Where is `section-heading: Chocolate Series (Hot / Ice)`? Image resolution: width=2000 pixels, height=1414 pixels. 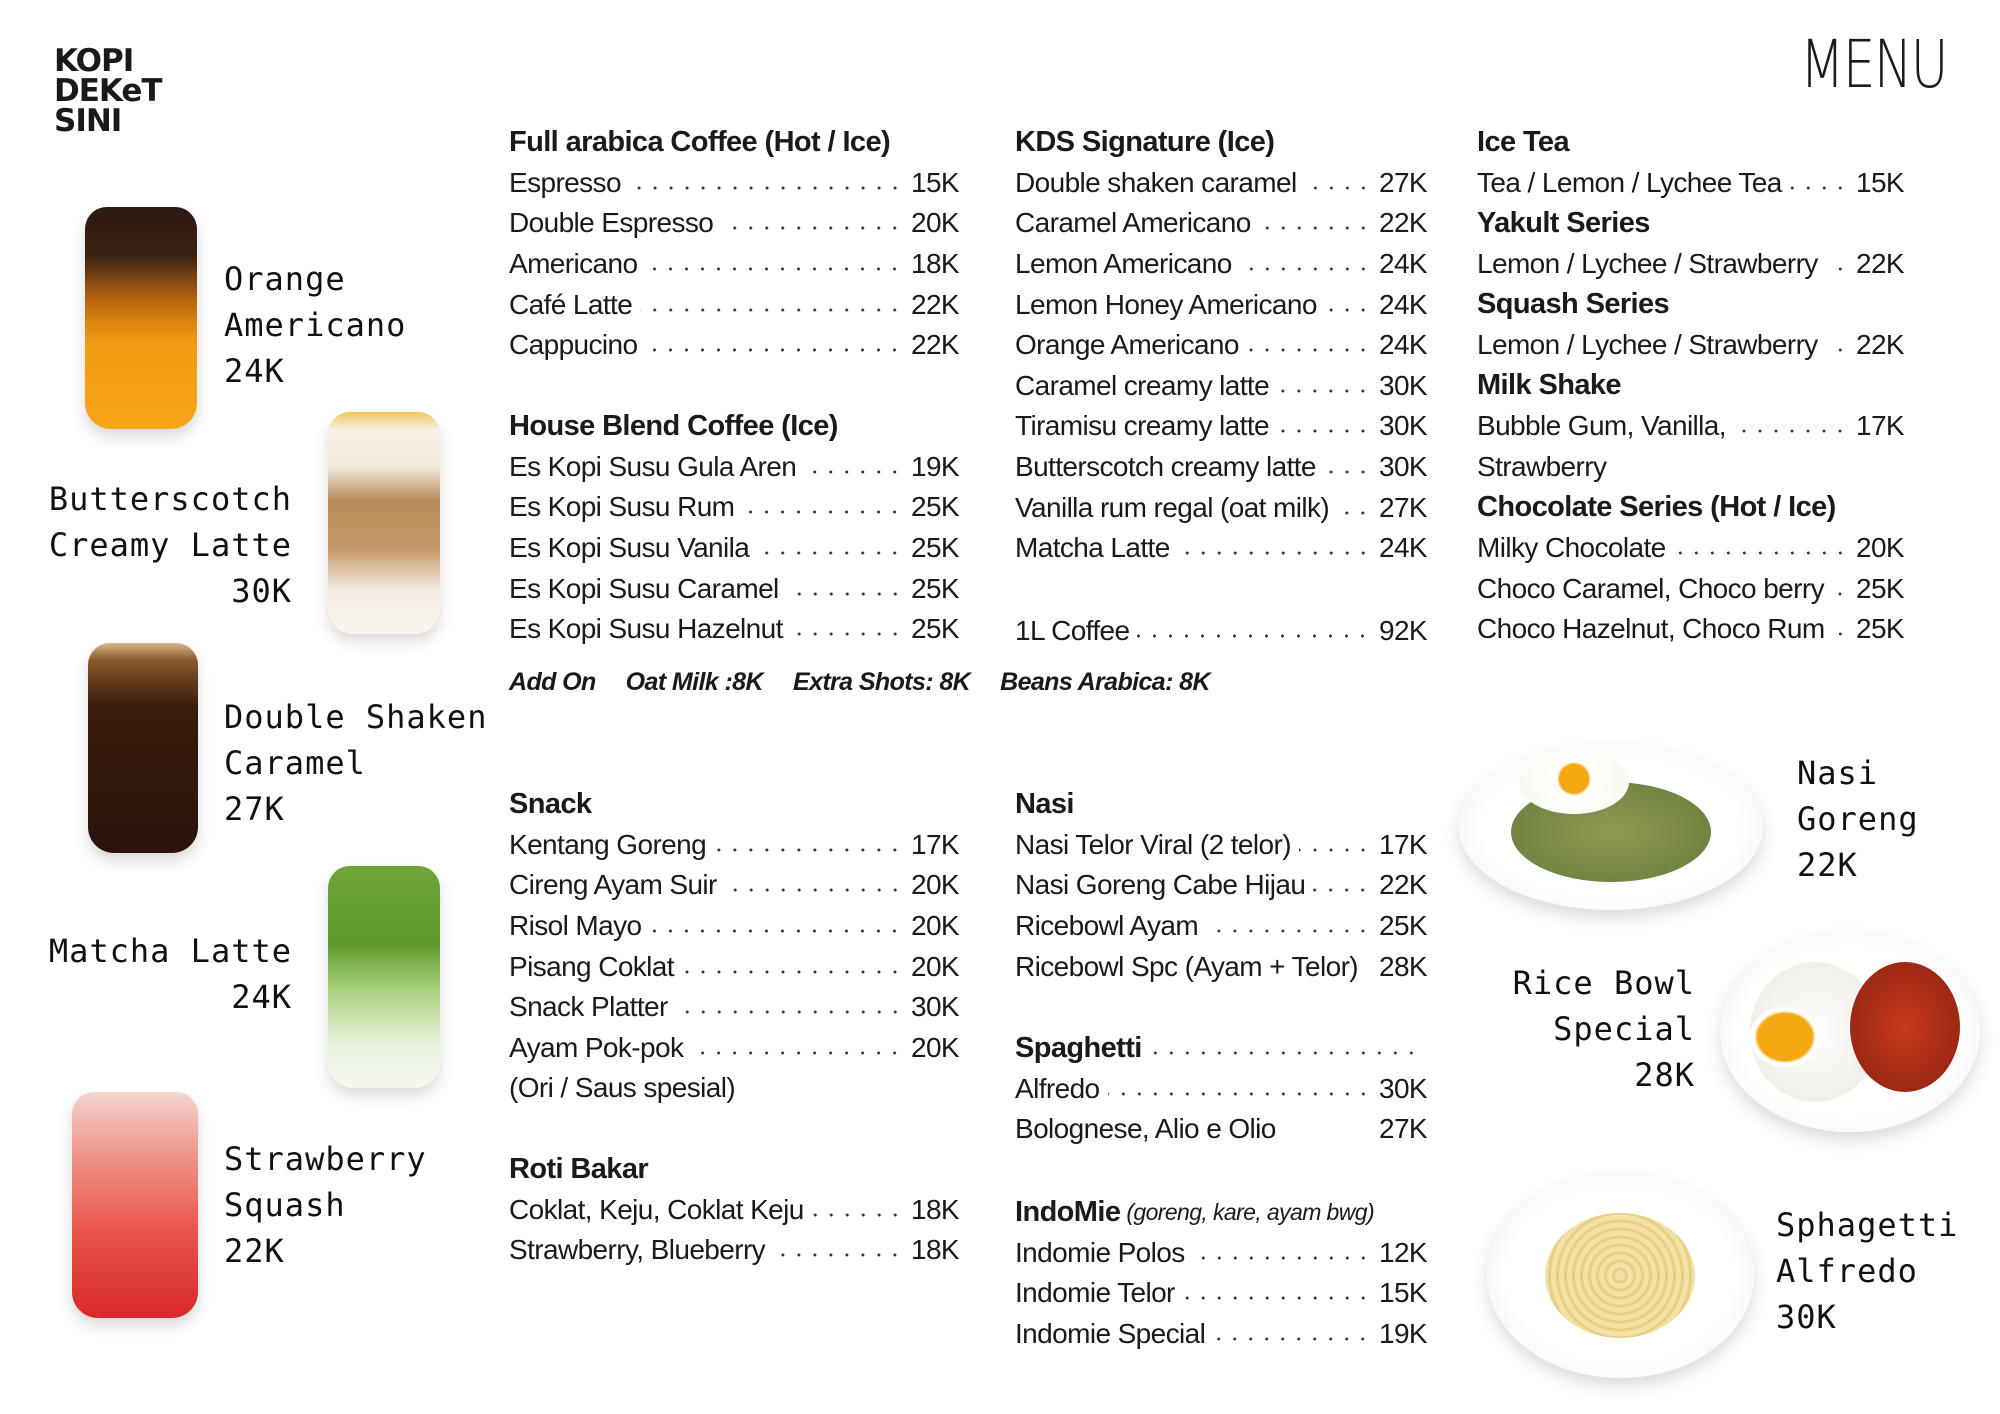
section-heading: Chocolate Series (Hot / Ice) is located at coordinates (1690, 507).